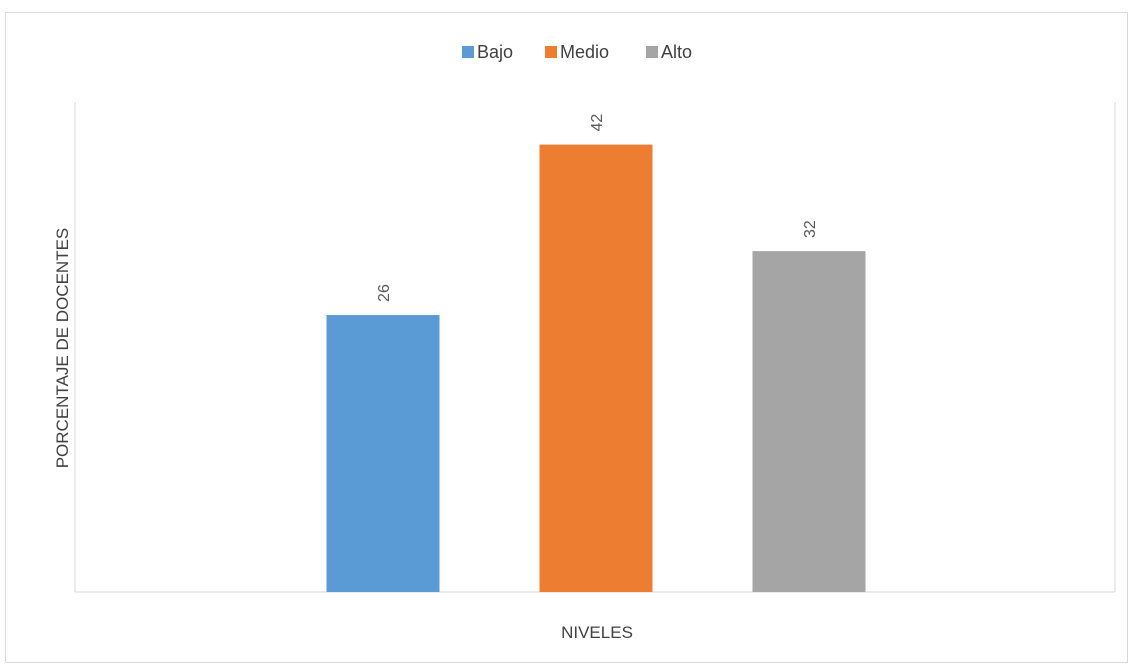 The width and height of the screenshot is (1134, 668). What do you see at coordinates (551, 52) in the screenshot?
I see `legend-swatch-medio` at bounding box center [551, 52].